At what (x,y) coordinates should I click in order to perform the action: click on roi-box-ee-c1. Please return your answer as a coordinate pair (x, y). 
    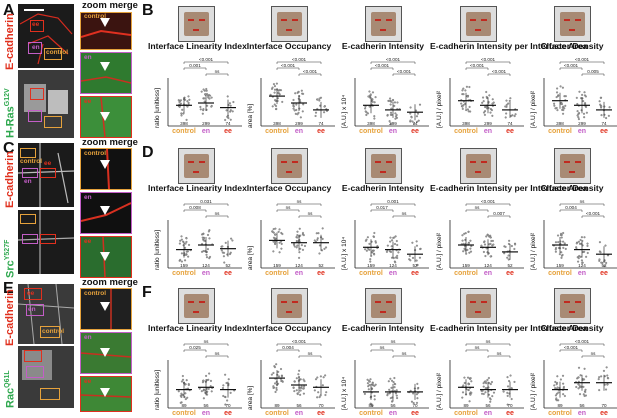
    Looking at the image, I should click on (48, 173).